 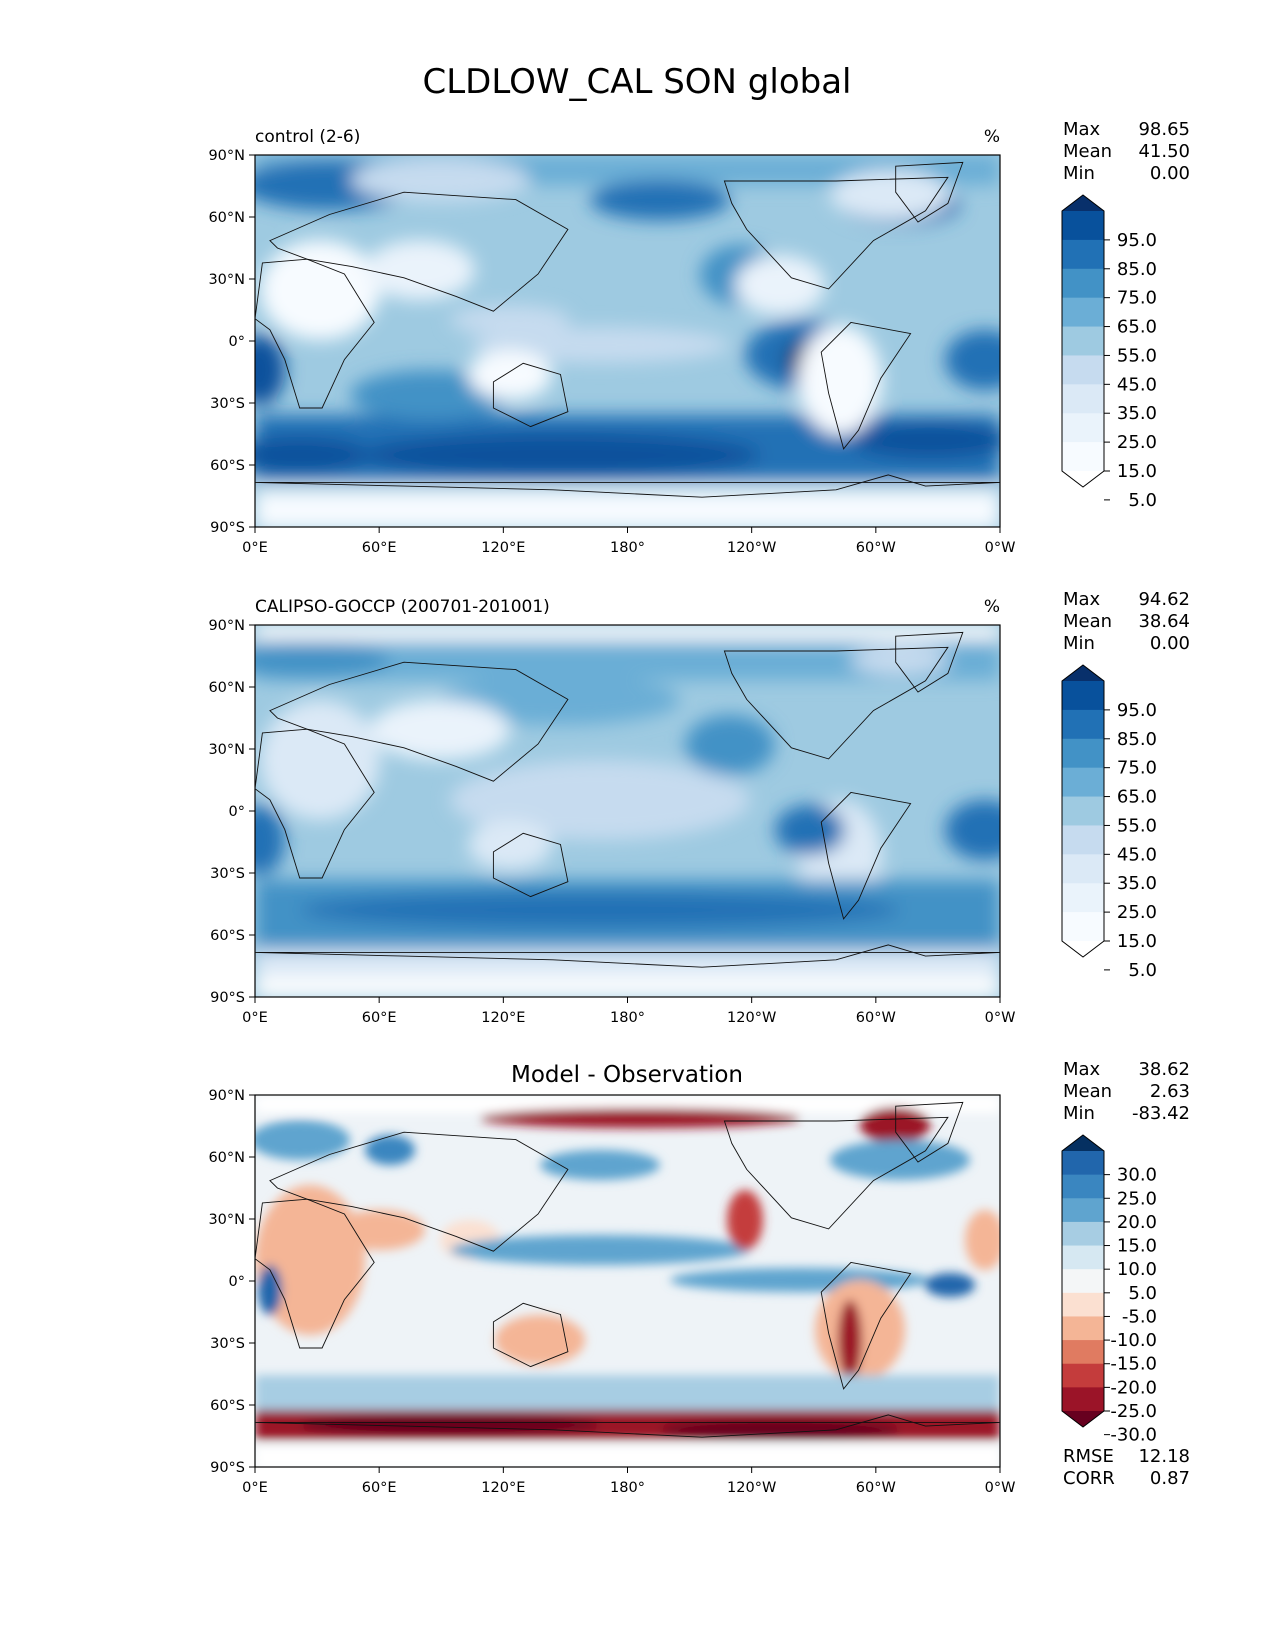 I want to click on colorbar-tick-label: 30.0, so click(x=1137, y=1175).